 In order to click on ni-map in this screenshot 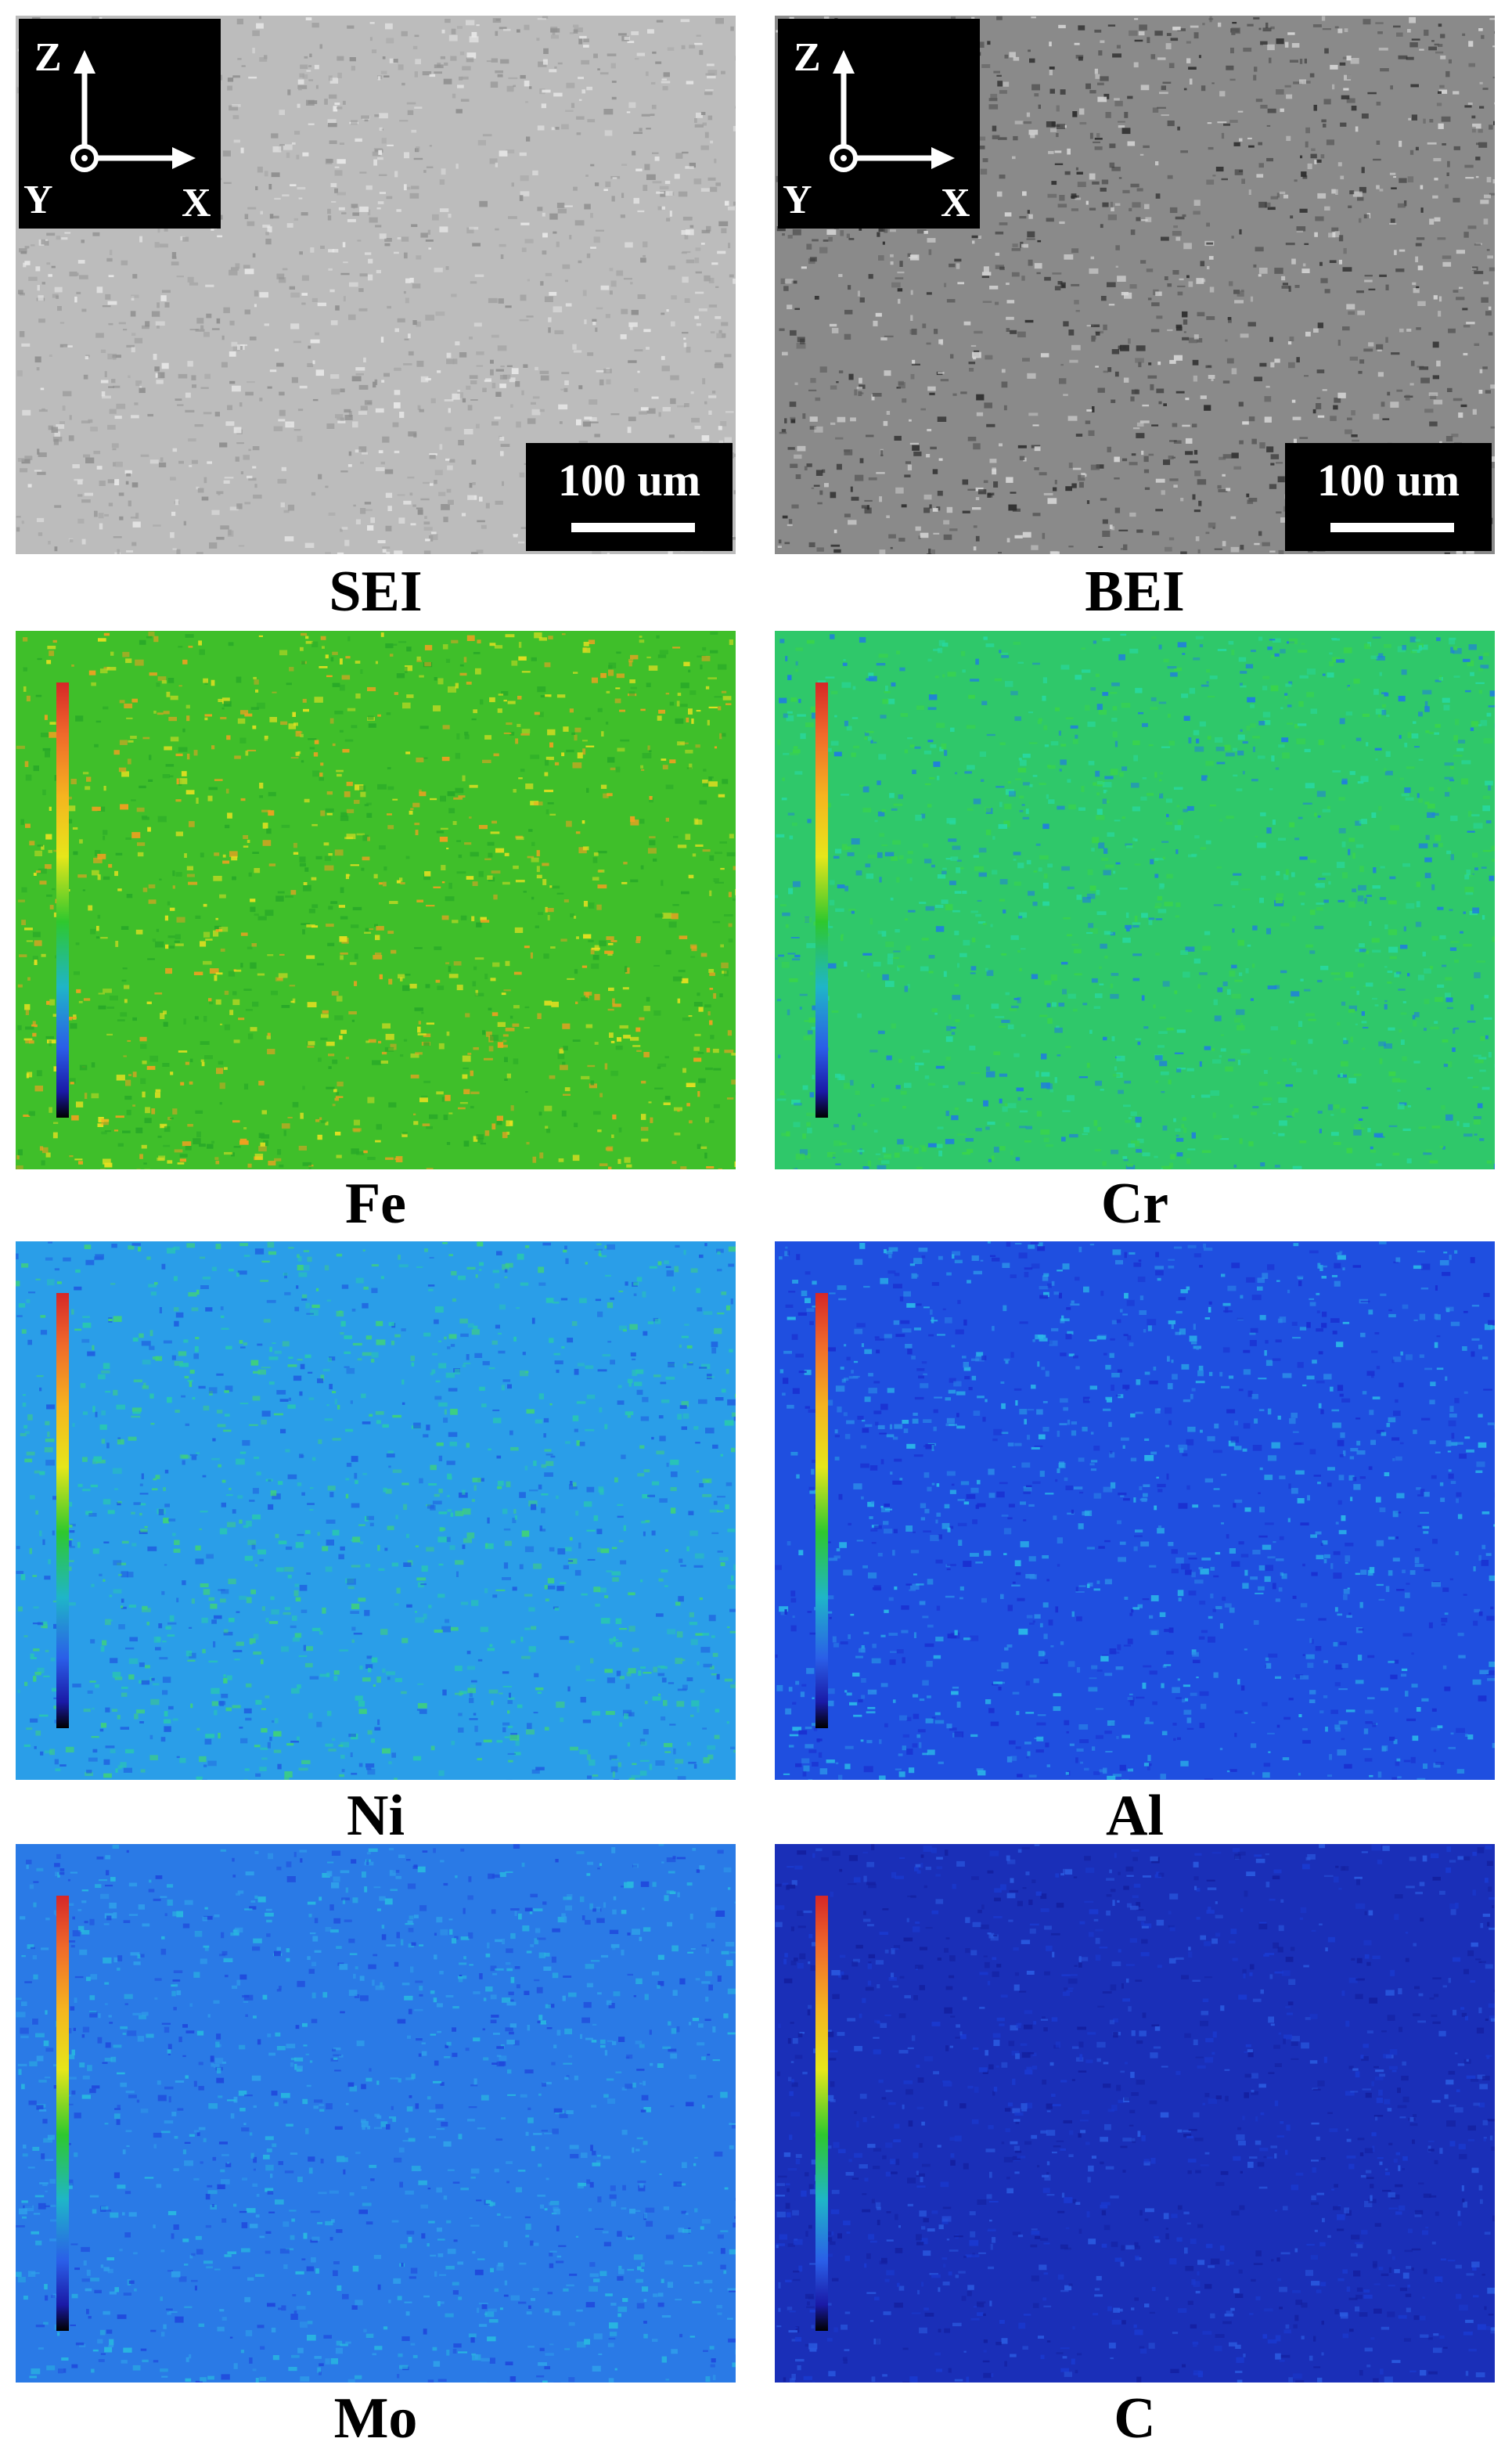, I will do `click(376, 1510)`.